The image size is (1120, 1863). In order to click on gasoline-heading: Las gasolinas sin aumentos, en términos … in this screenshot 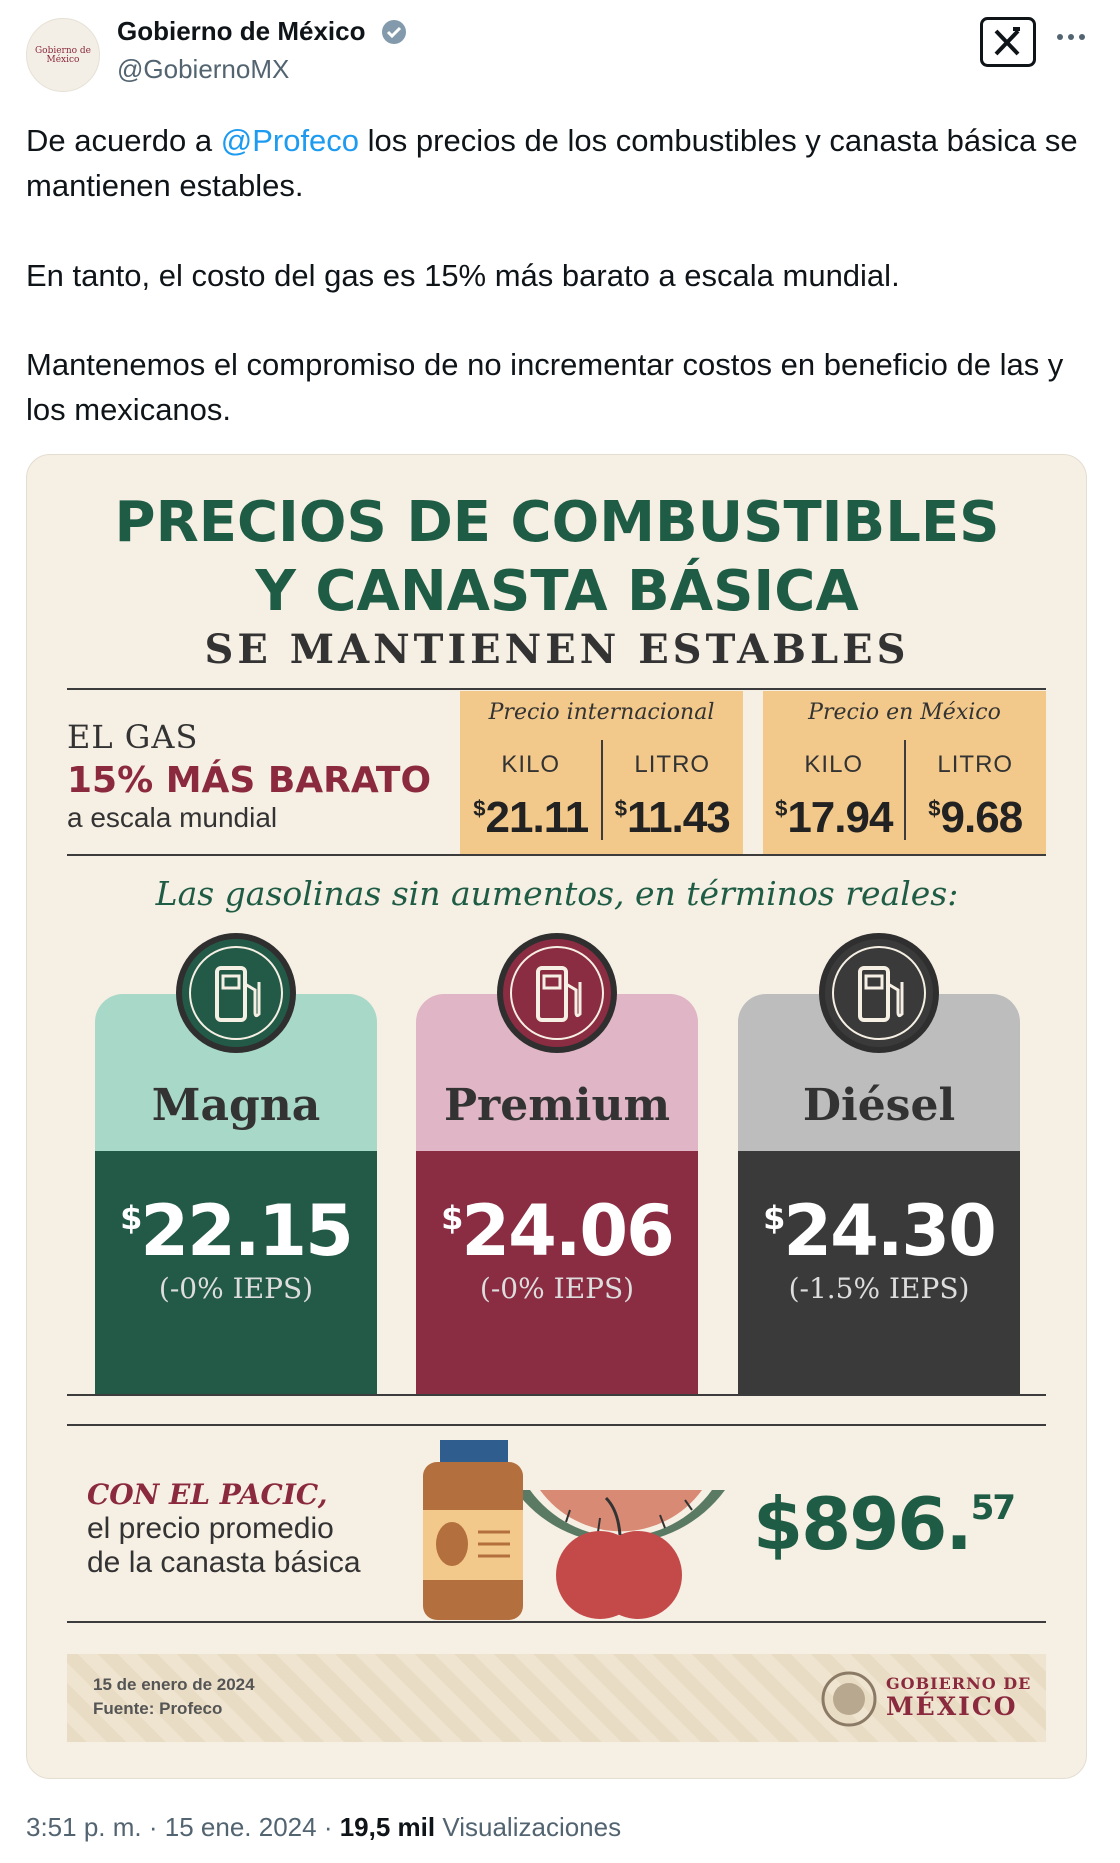, I will do `click(557, 893)`.